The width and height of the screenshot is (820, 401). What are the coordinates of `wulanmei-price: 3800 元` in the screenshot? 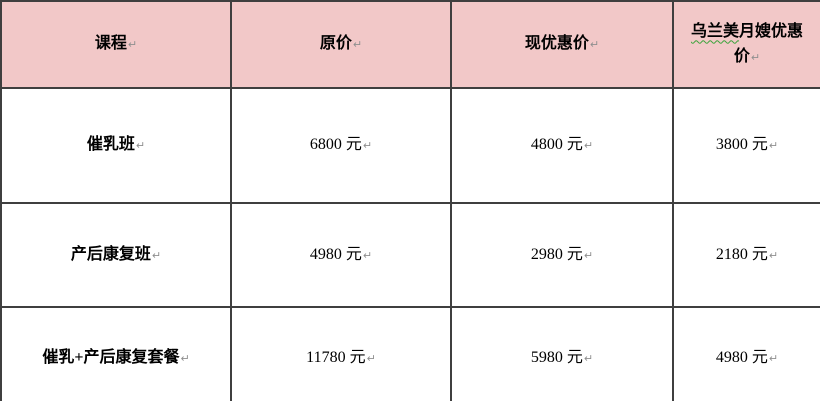 It's located at (741, 145).